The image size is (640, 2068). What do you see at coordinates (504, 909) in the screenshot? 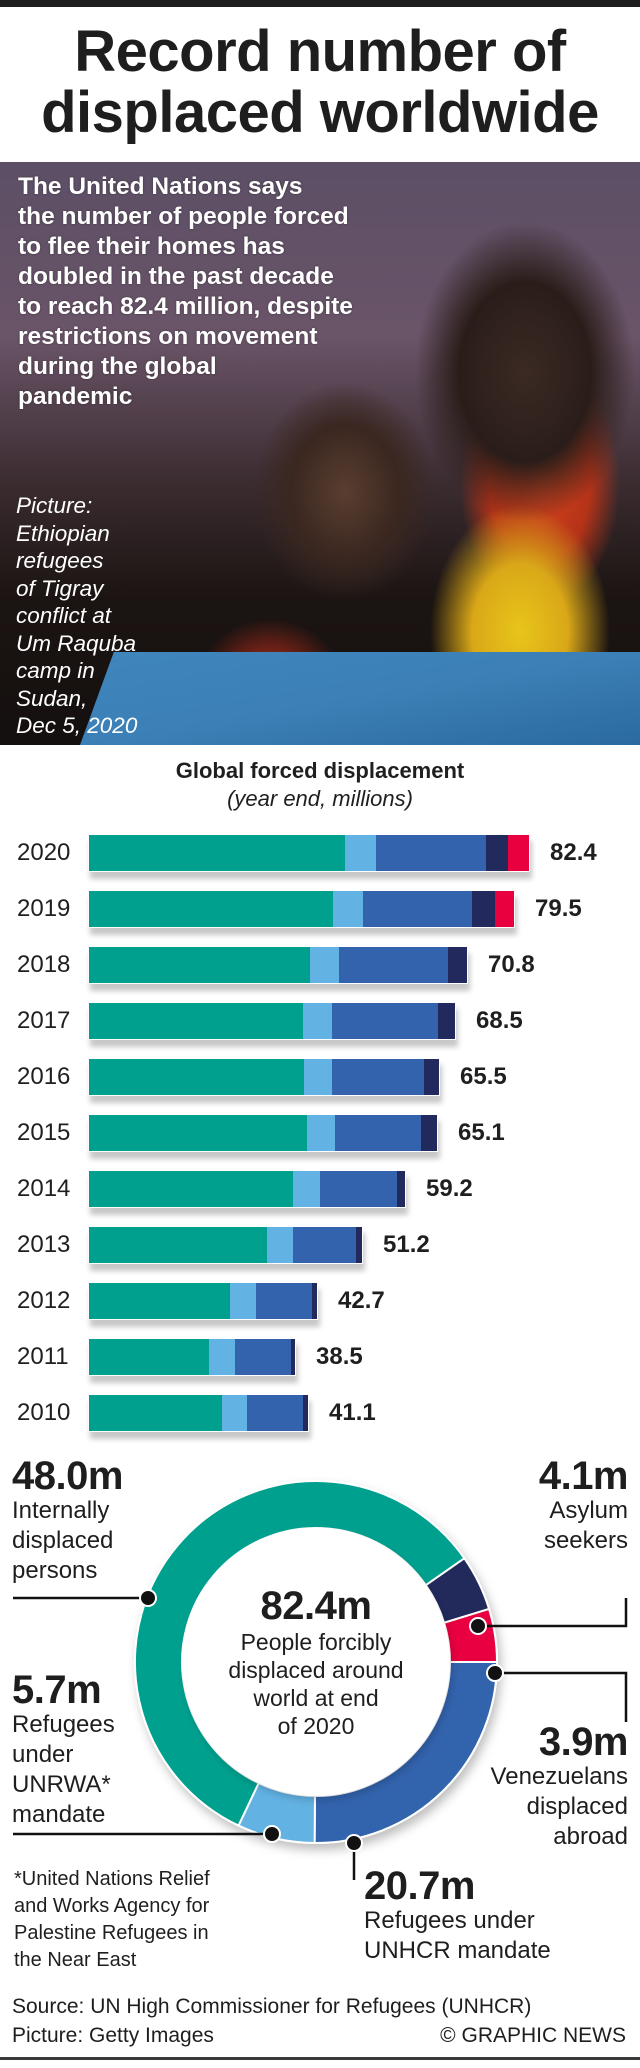
I see `bar-segment-venezuelans` at bounding box center [504, 909].